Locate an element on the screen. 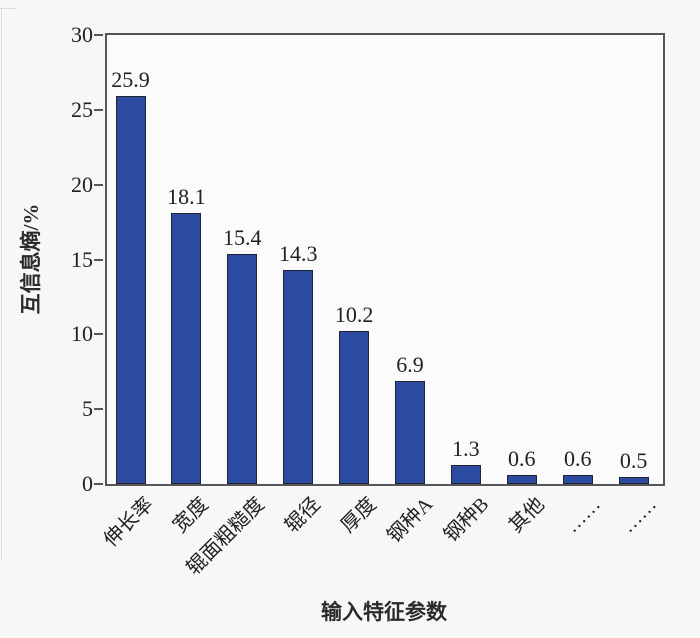  y-tick-label: 10 is located at coordinates (82, 334).